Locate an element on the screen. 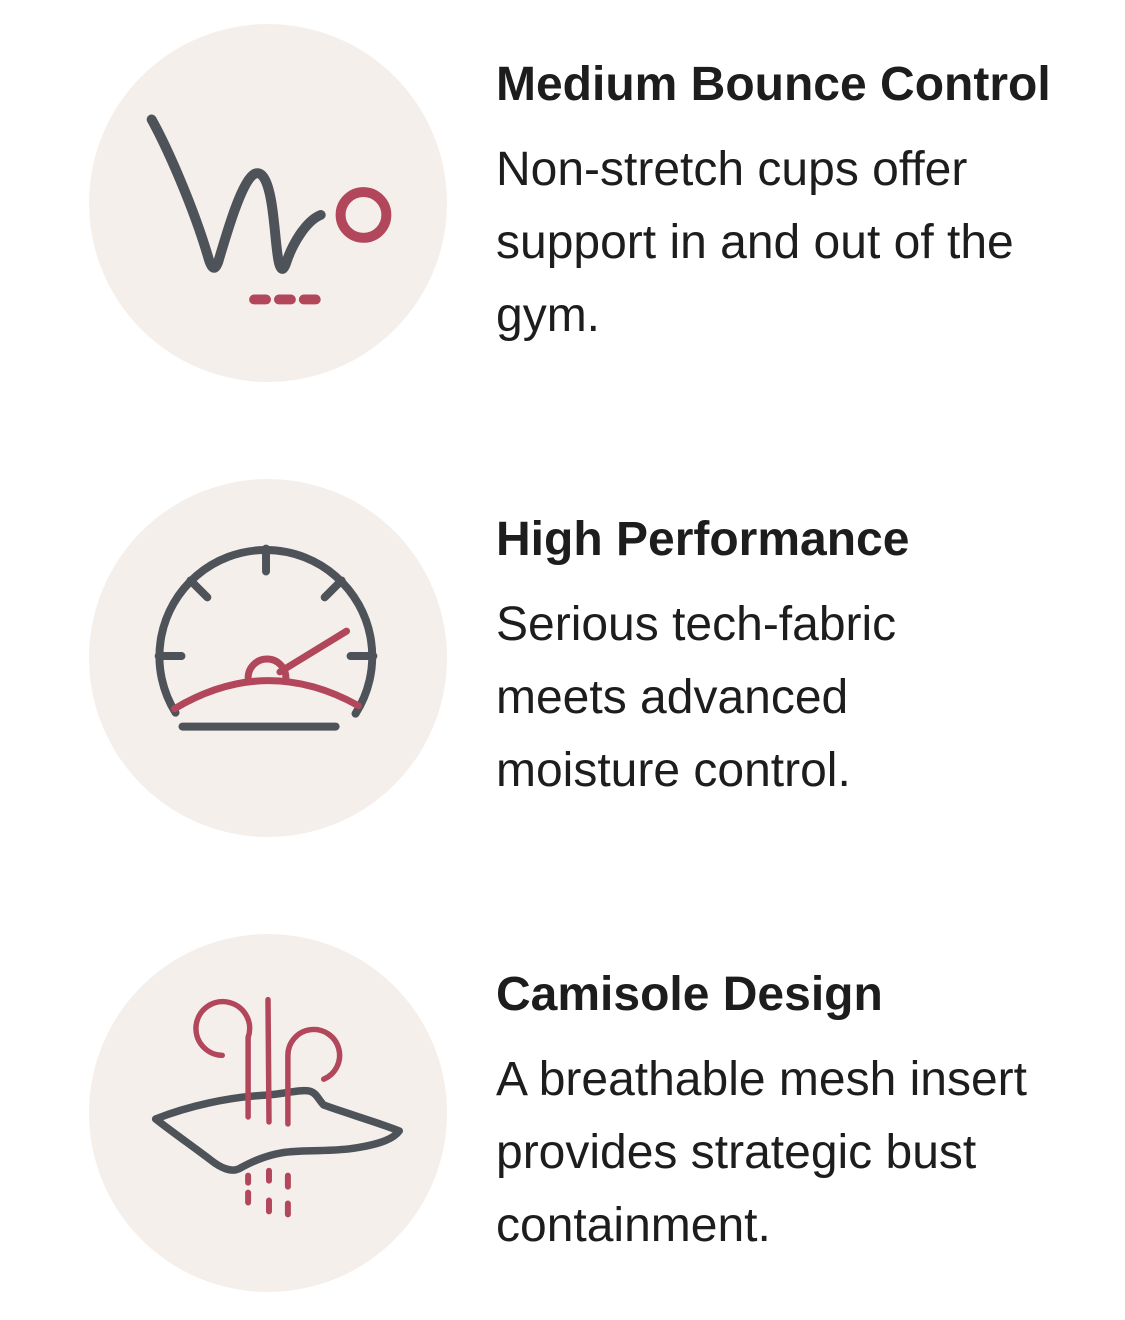 This screenshot has width=1125, height=1320. fabric-outline is located at coordinates (277, 1130).